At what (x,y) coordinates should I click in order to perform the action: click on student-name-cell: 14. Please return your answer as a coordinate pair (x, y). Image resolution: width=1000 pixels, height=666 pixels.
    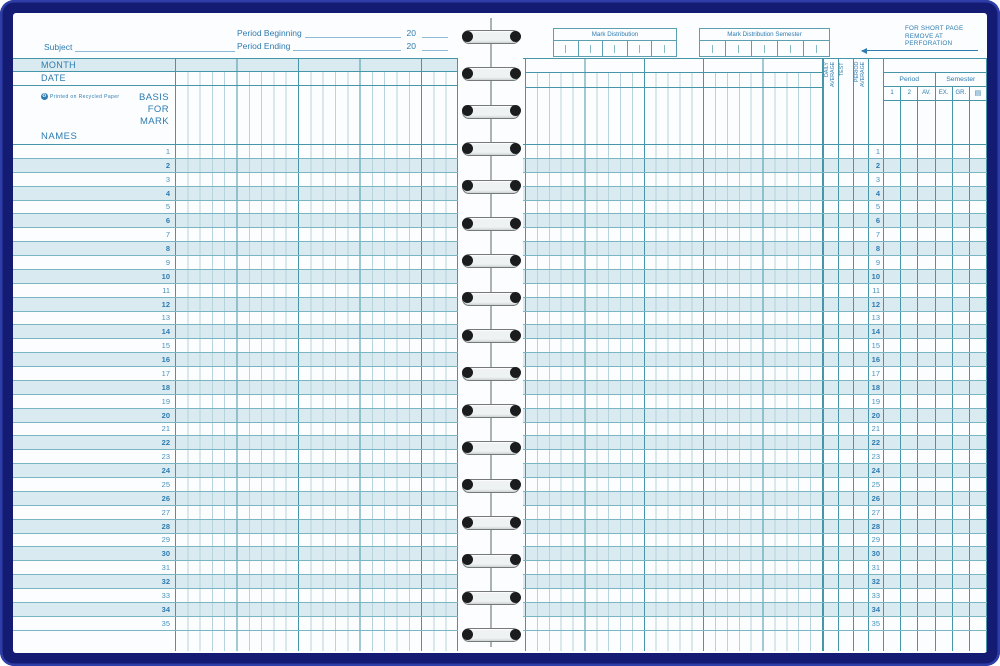
    Looking at the image, I should click on (94, 331).